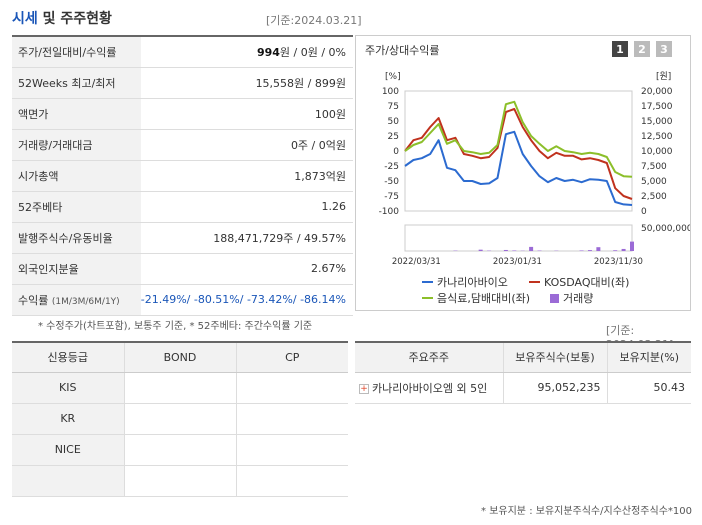  What do you see at coordinates (664, 49) in the screenshot?
I see `chart-page-button: 3` at bounding box center [664, 49].